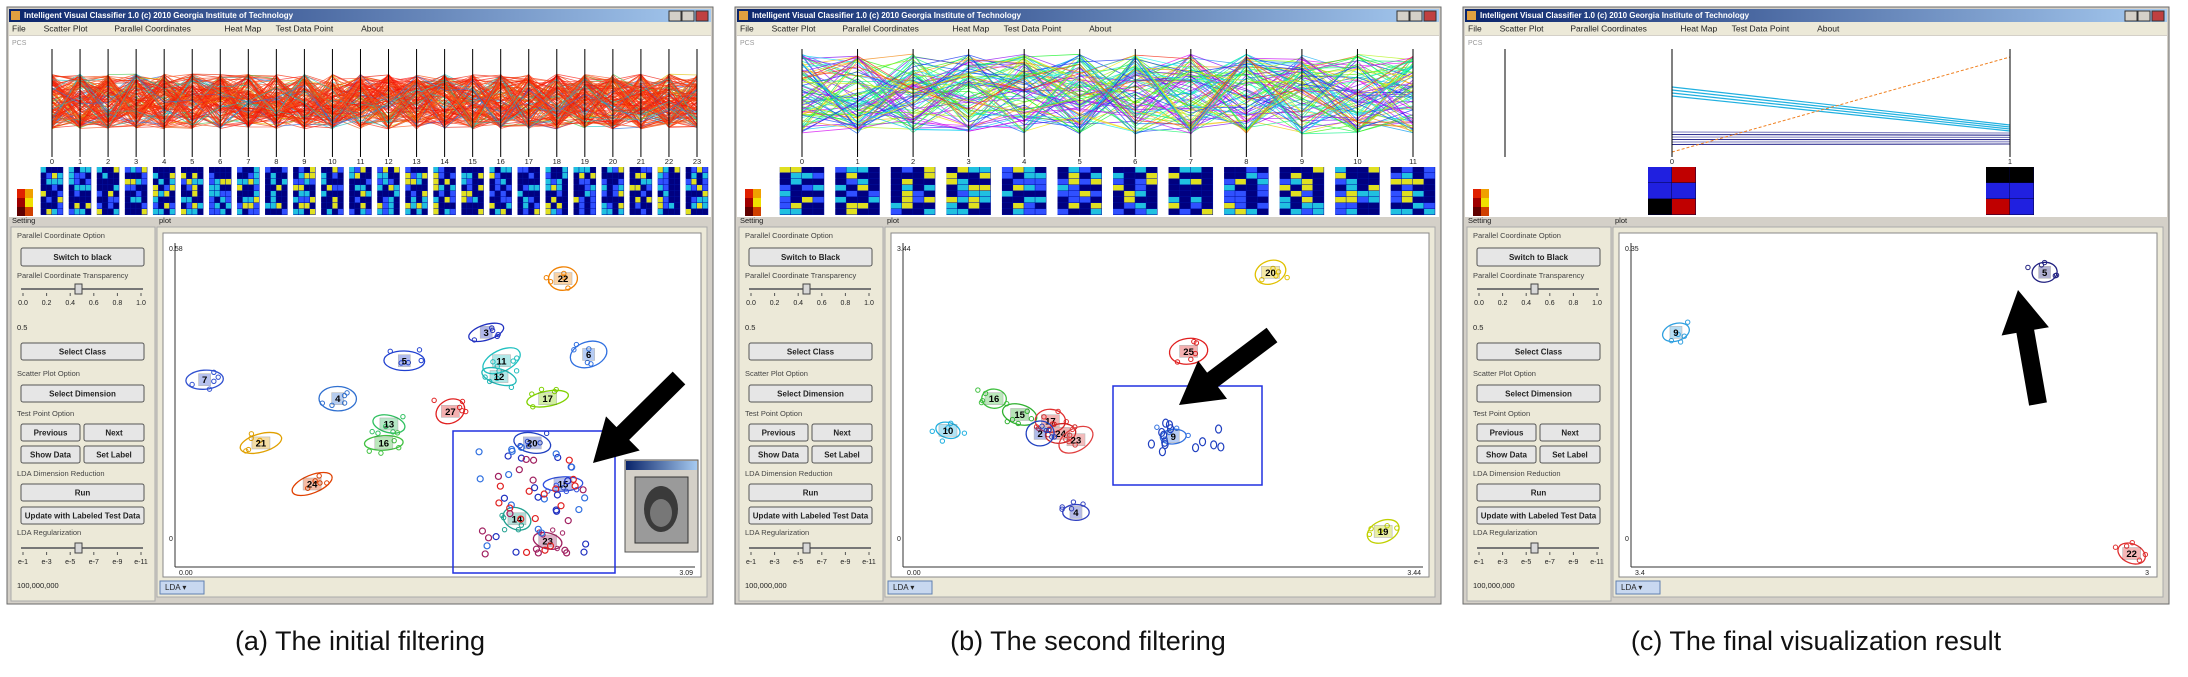 This screenshot has height=677, width=2188. I want to click on switch-button: Switch to black, so click(82, 257).